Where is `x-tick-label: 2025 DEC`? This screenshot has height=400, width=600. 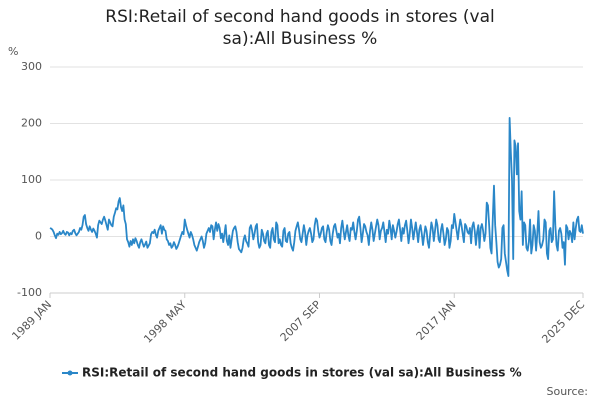 x-tick-label: 2025 DEC is located at coordinates (563, 322).